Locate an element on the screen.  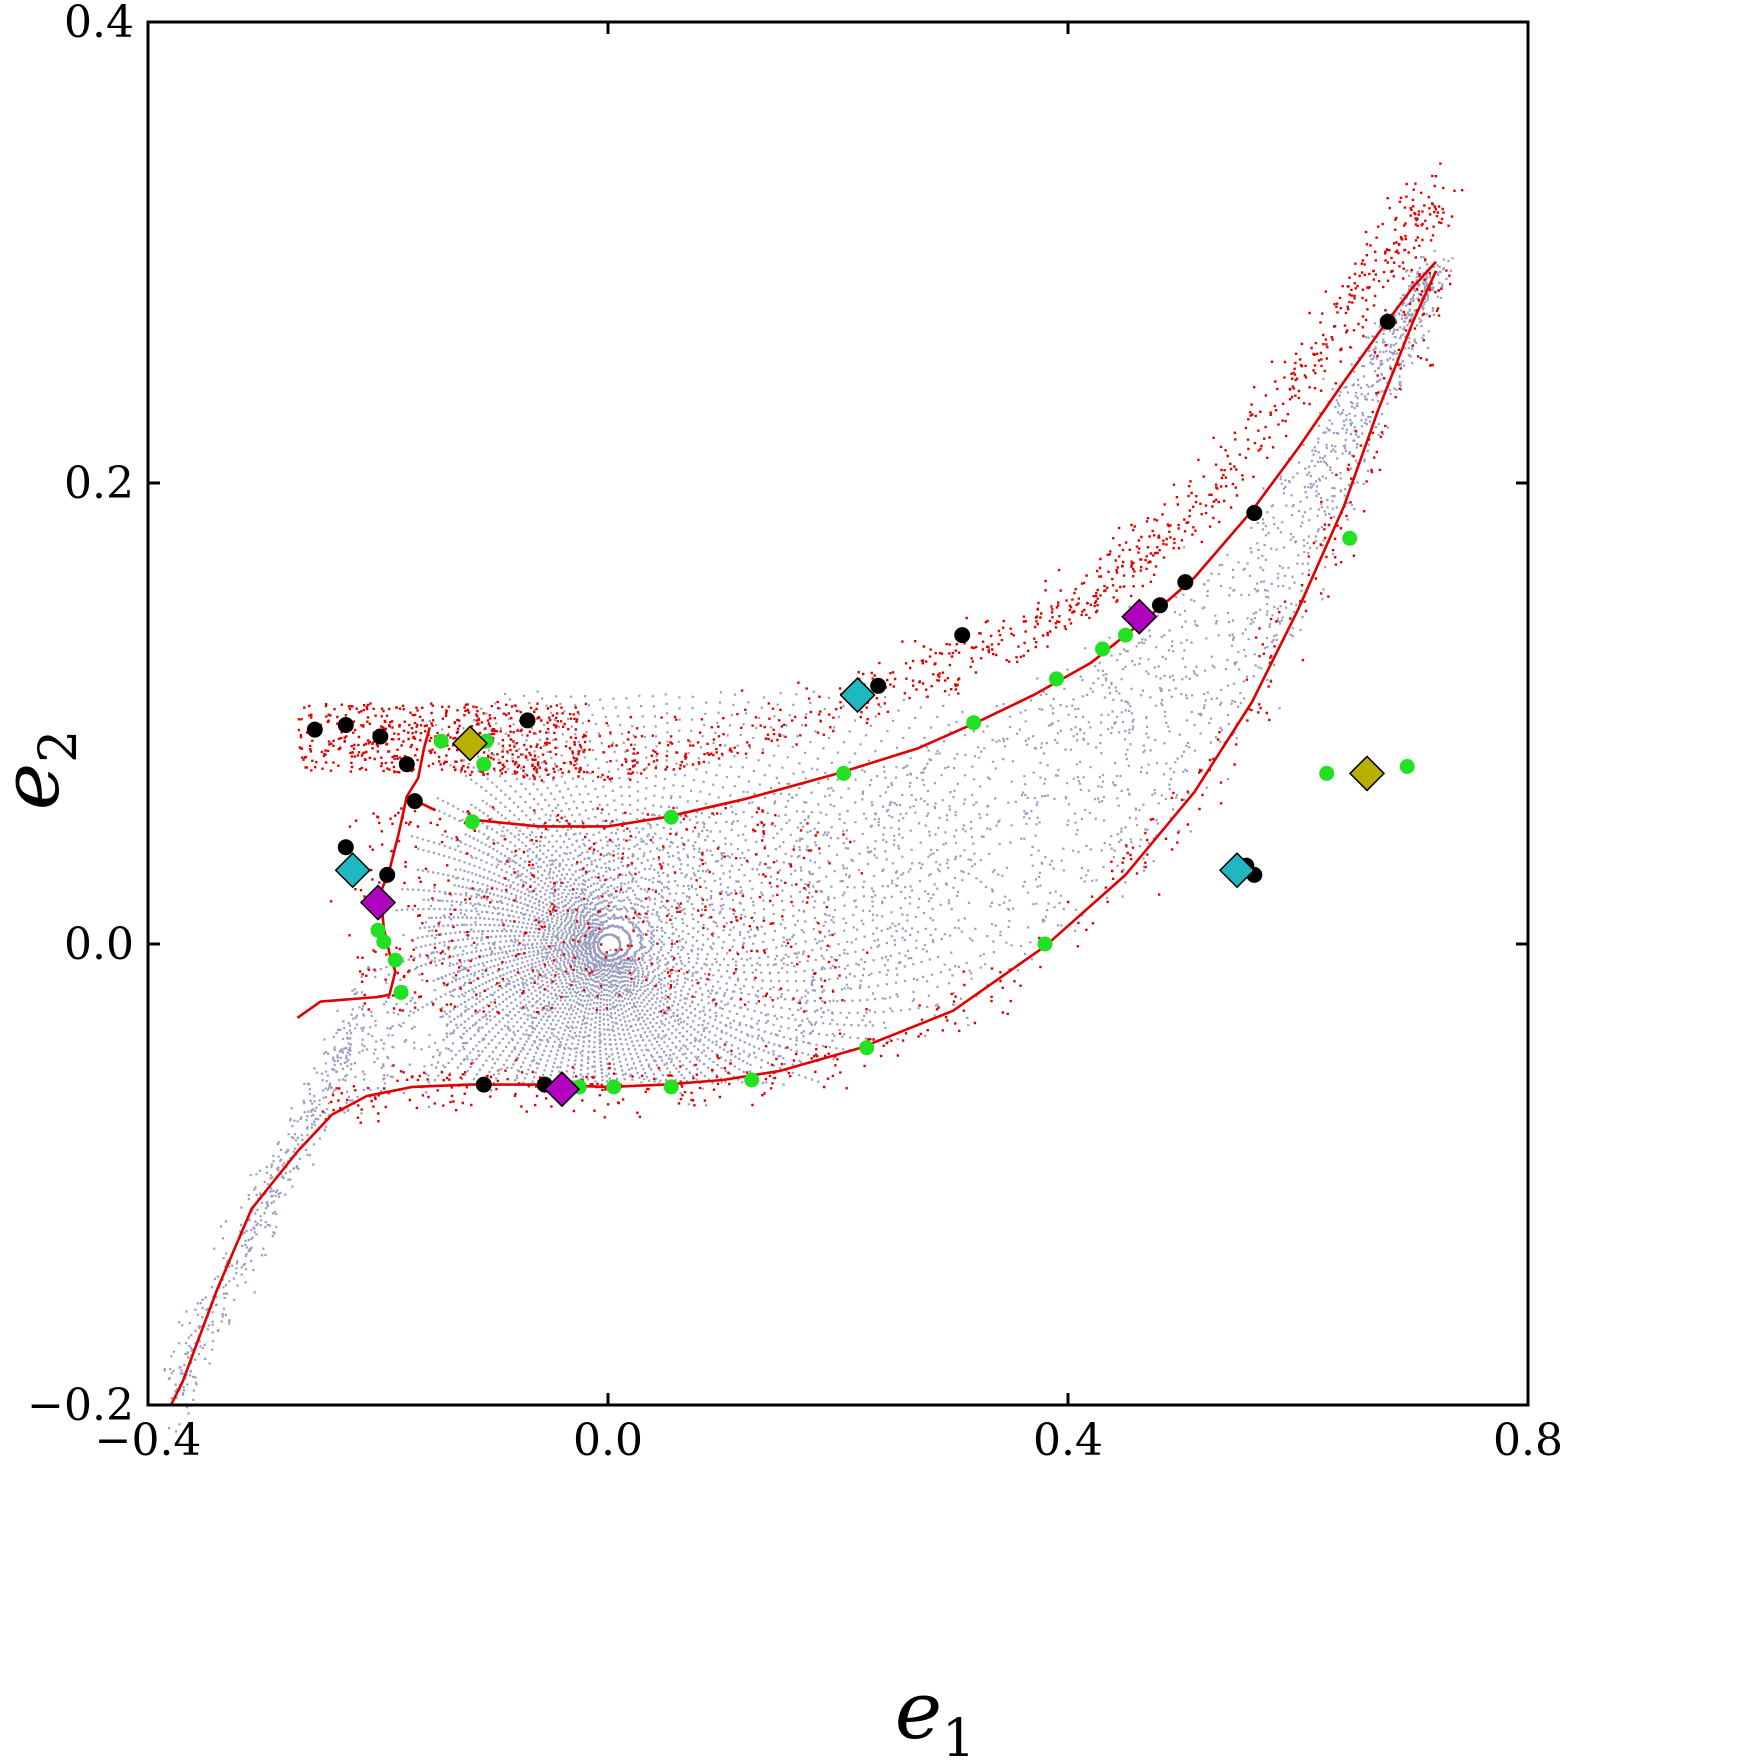
x-axis-title: e1 is located at coordinates (935, 1712).